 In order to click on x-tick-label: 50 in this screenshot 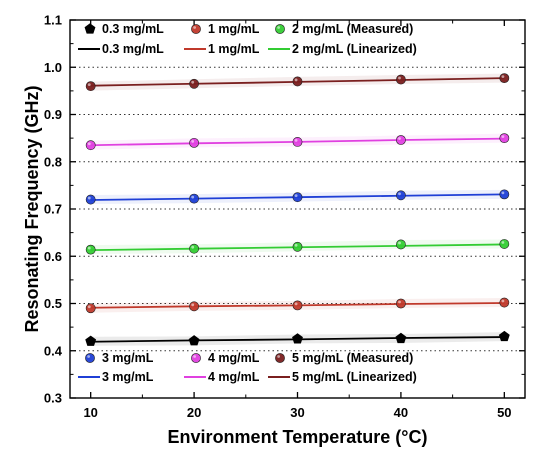, I will do `click(504, 412)`.